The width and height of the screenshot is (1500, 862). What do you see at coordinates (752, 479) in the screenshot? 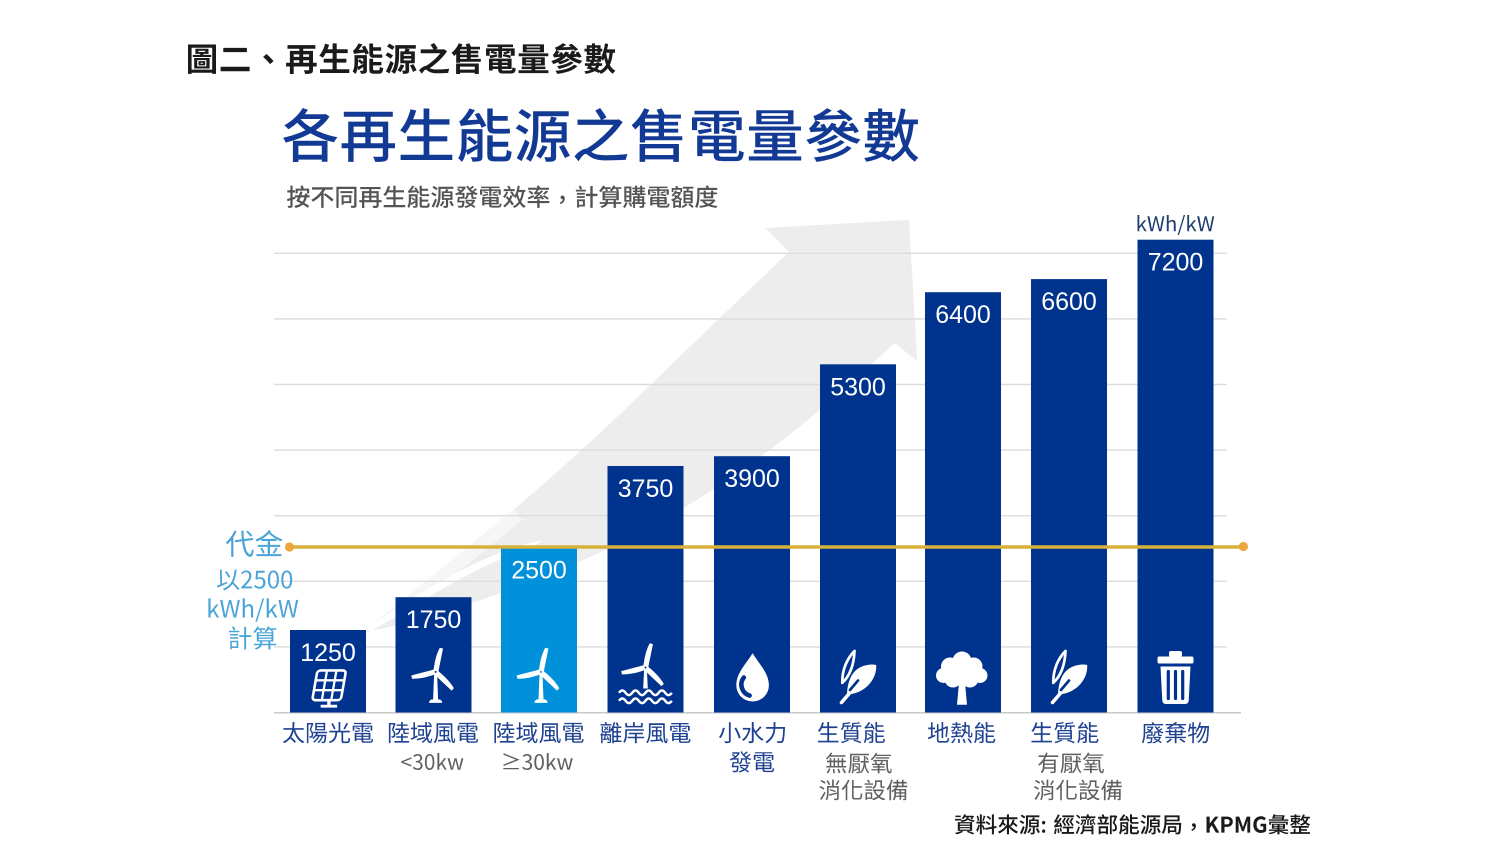
I see `svg-text: 3900` at bounding box center [752, 479].